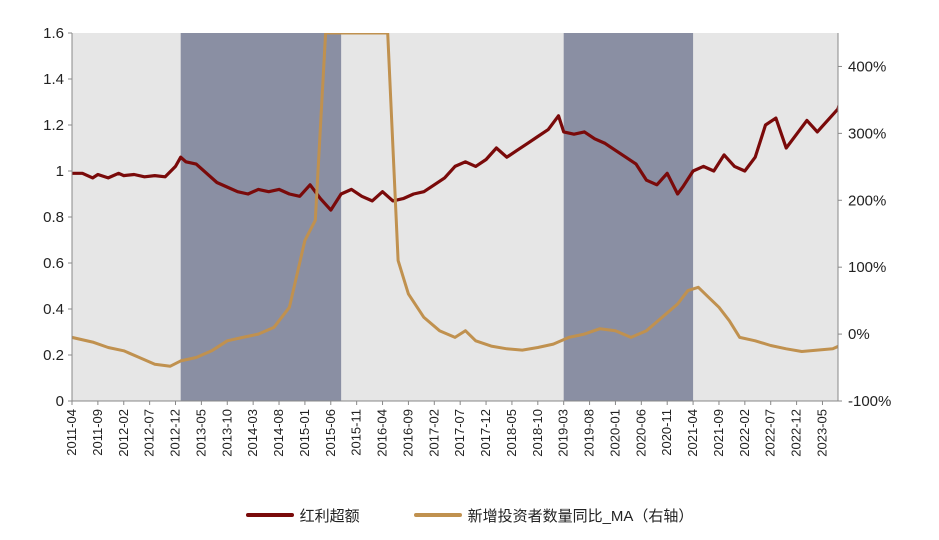  I want to click on y-left-tick-label: 1.2, so click(53, 125).